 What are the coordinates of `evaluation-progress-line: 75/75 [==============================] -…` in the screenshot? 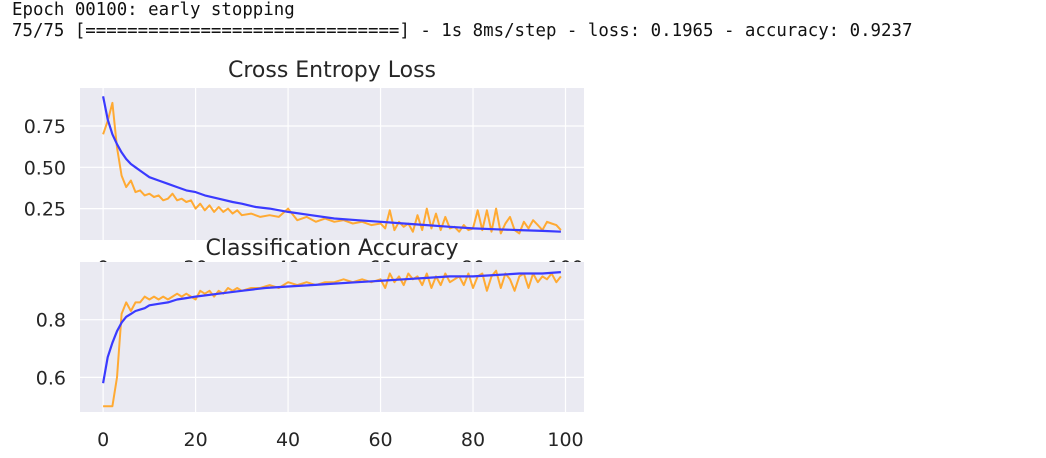 It's located at (462, 31).